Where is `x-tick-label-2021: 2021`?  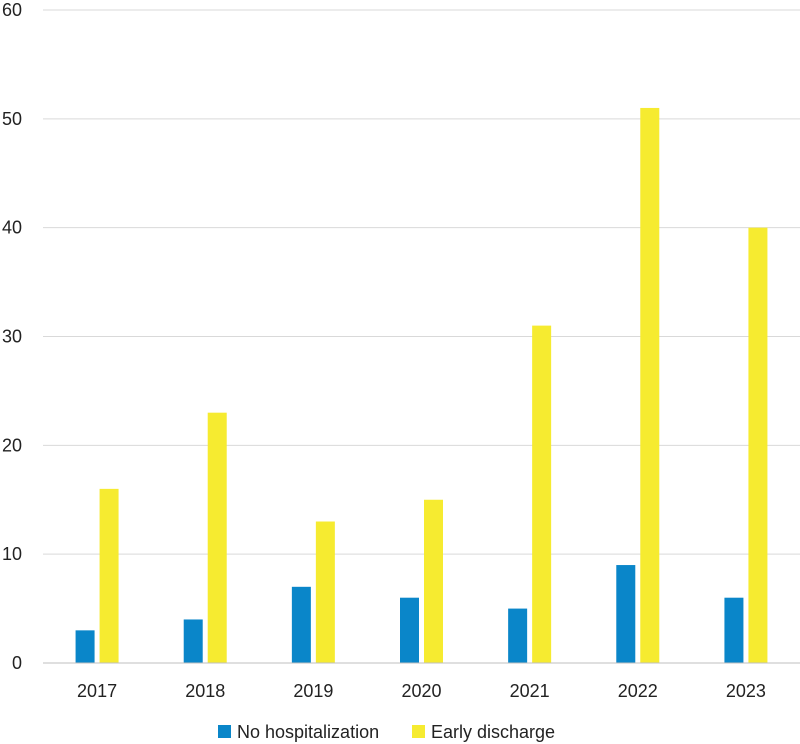 x-tick-label-2021: 2021 is located at coordinates (530, 691).